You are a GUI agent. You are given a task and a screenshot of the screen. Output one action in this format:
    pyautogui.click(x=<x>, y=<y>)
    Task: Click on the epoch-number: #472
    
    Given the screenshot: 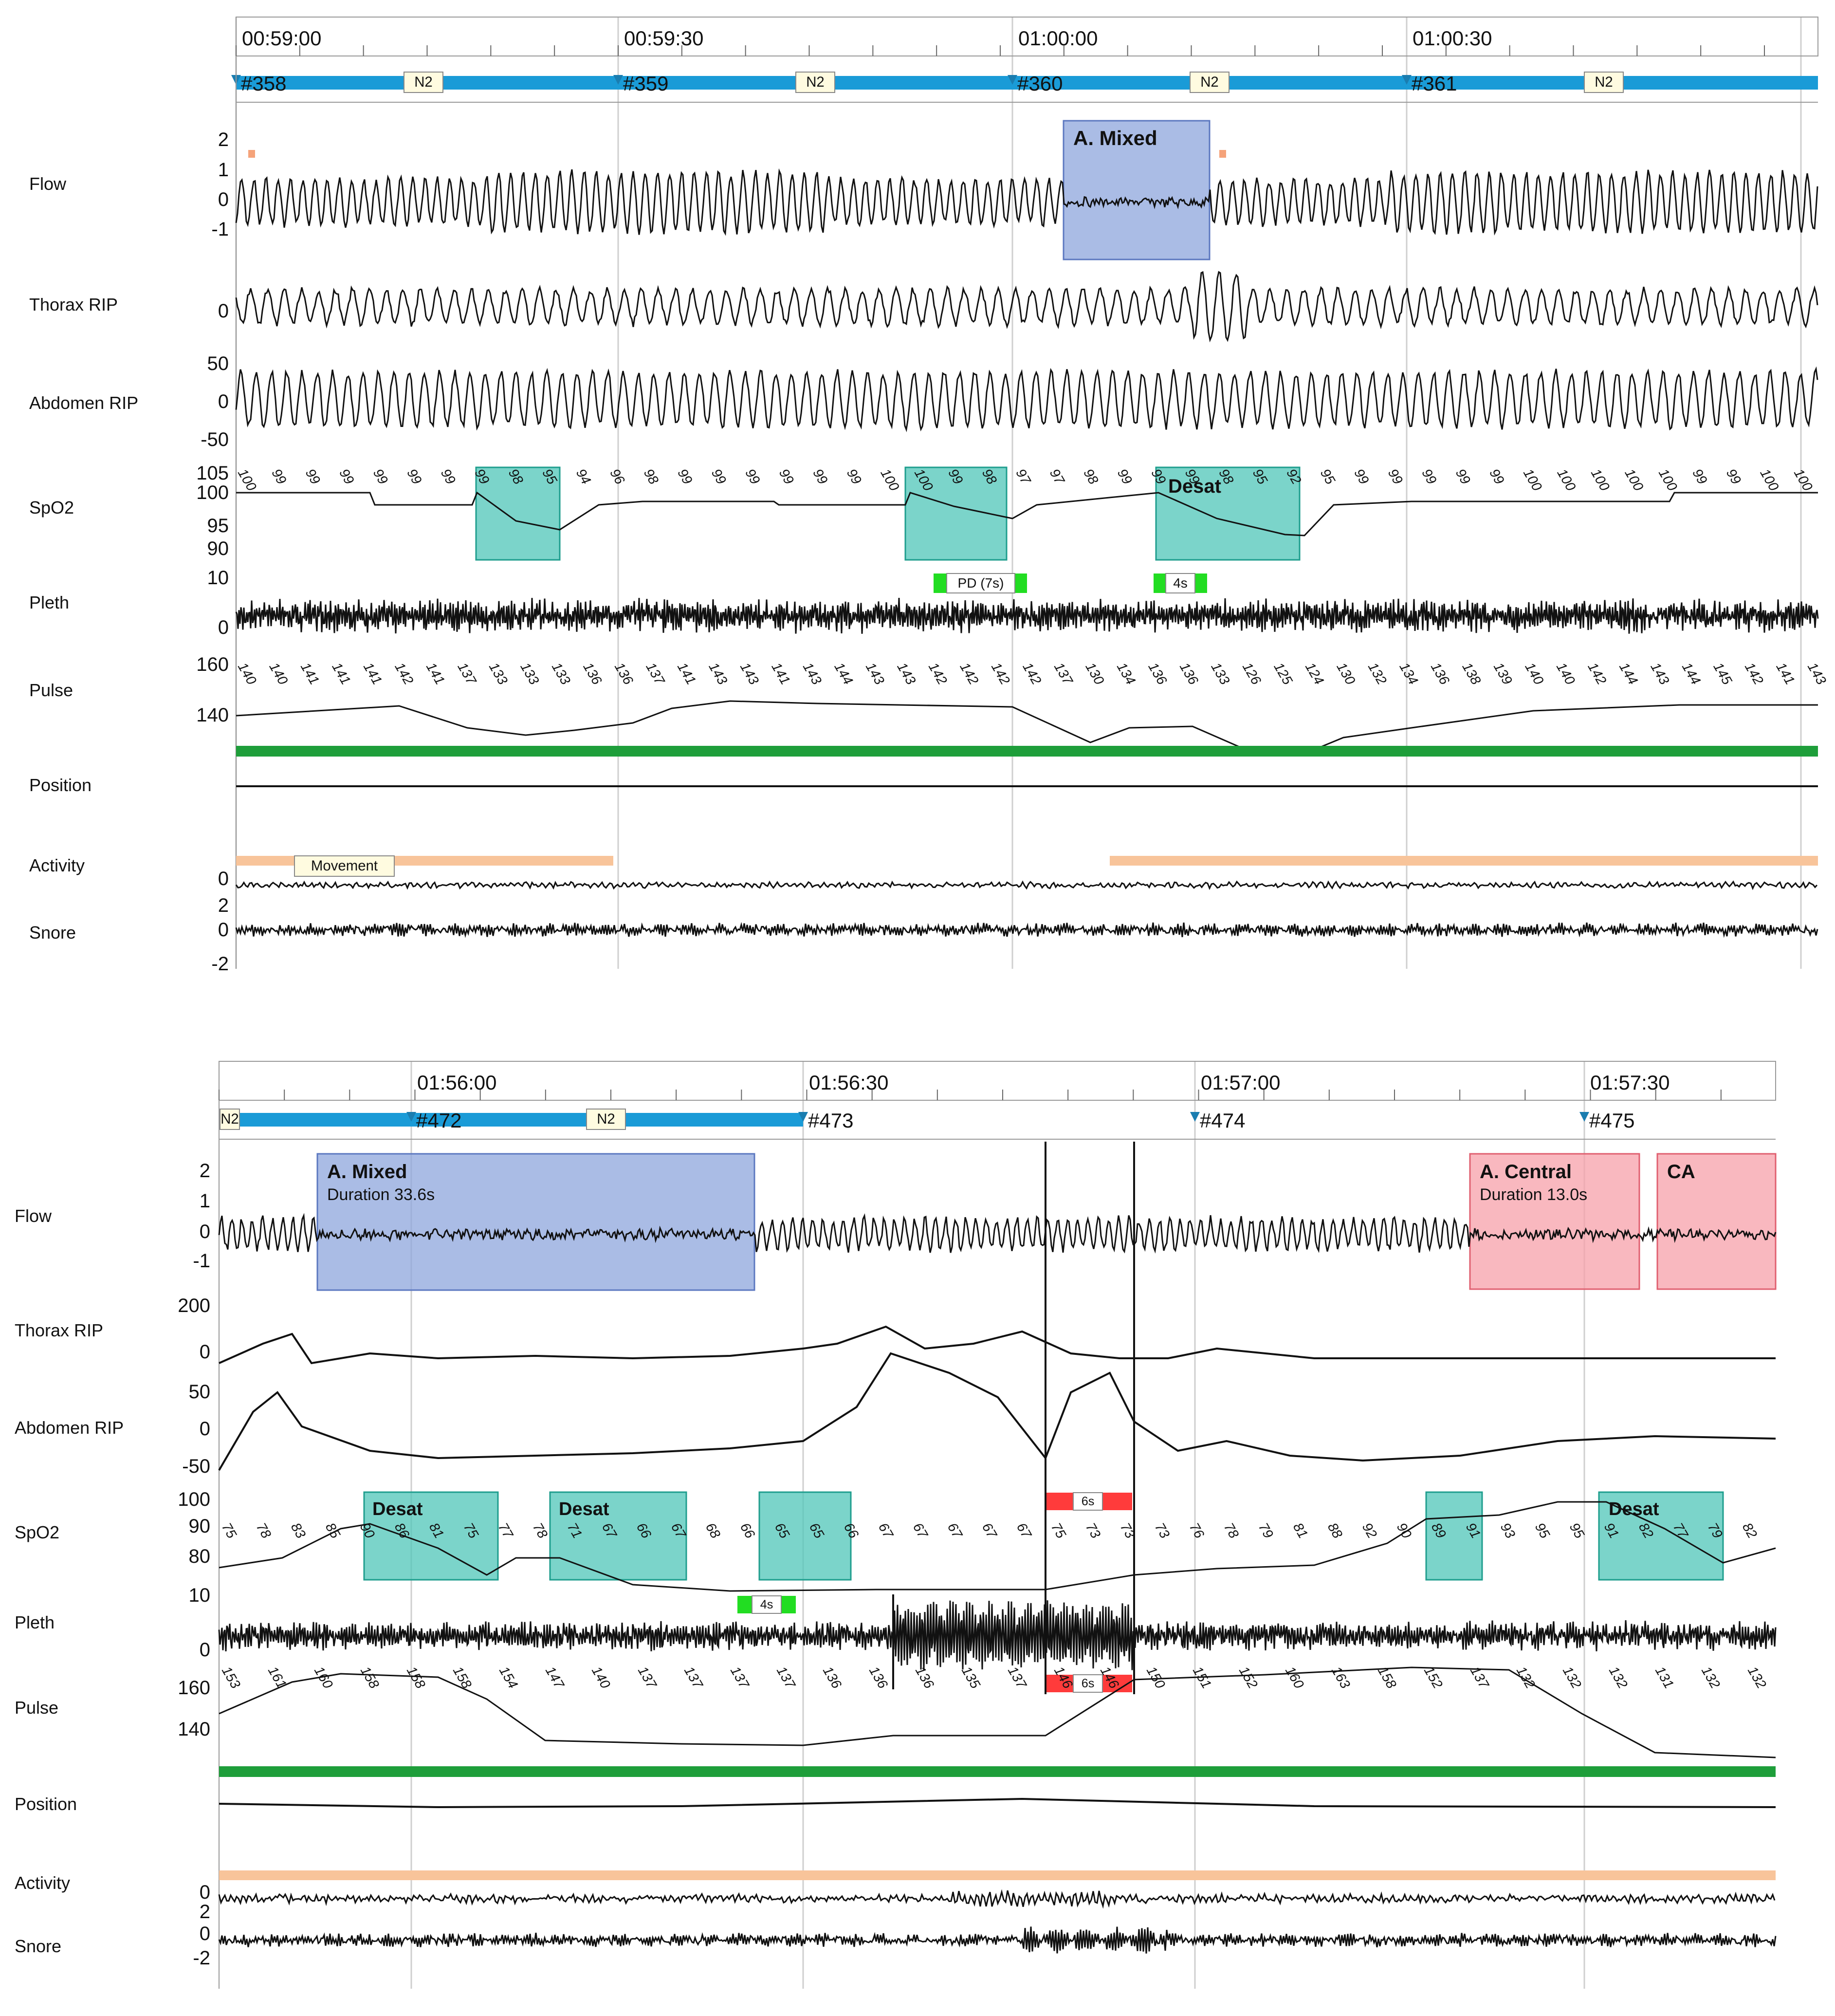 What is the action you would take?
    pyautogui.click(x=438, y=1120)
    